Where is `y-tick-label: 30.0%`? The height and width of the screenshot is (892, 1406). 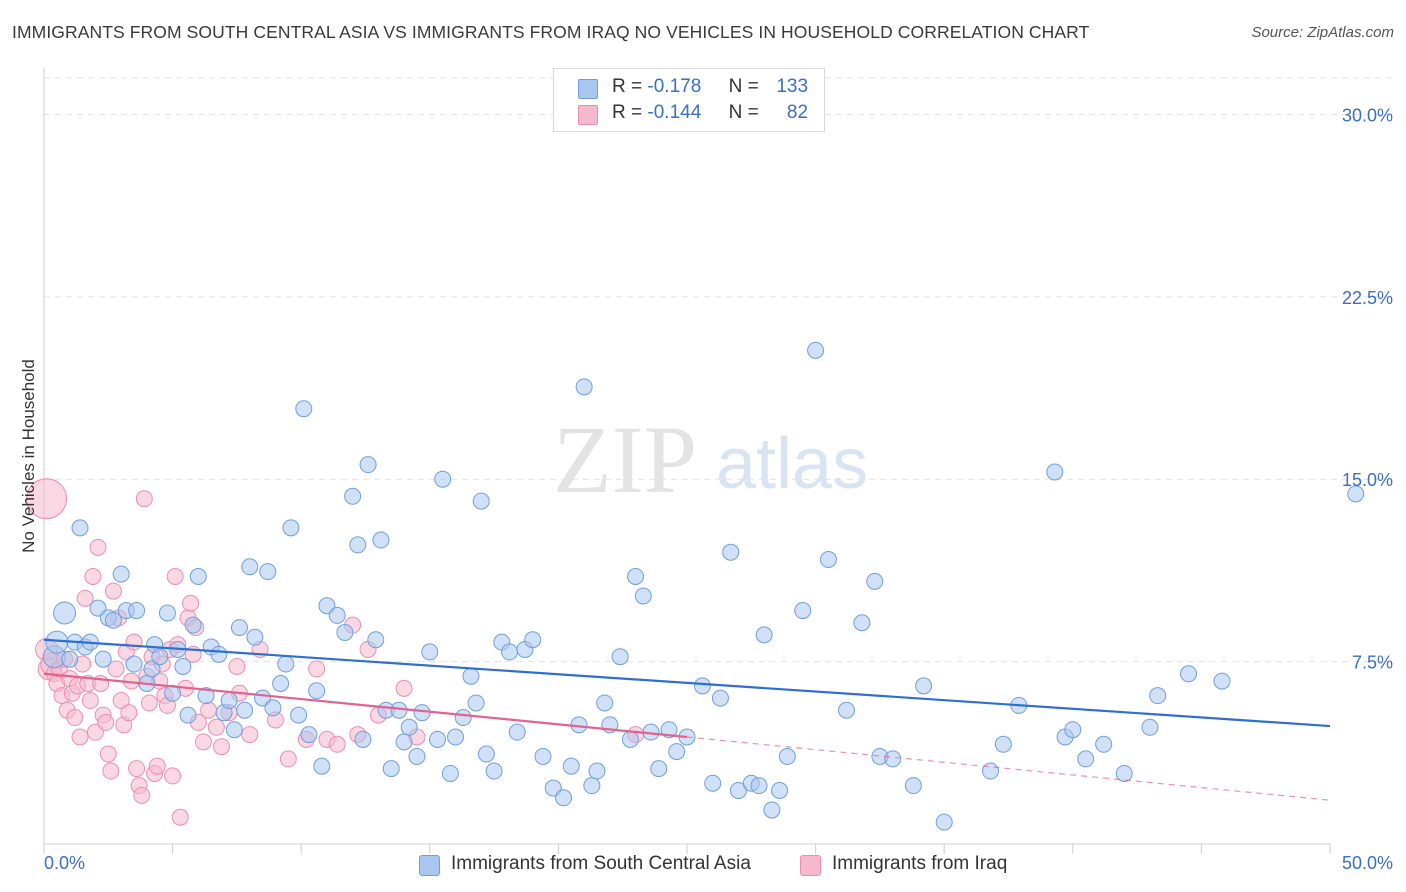
y-tick-label: 30.0% is located at coordinates (1367, 115).